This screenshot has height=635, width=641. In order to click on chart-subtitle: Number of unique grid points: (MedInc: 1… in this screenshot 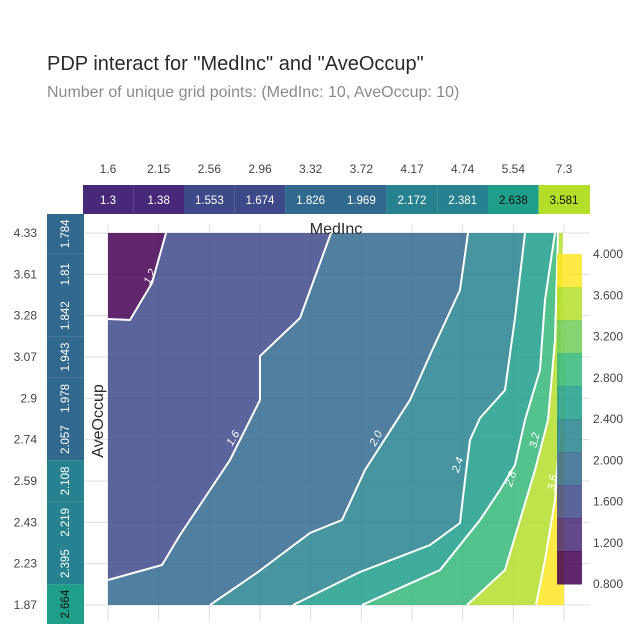, I will do `click(253, 92)`.